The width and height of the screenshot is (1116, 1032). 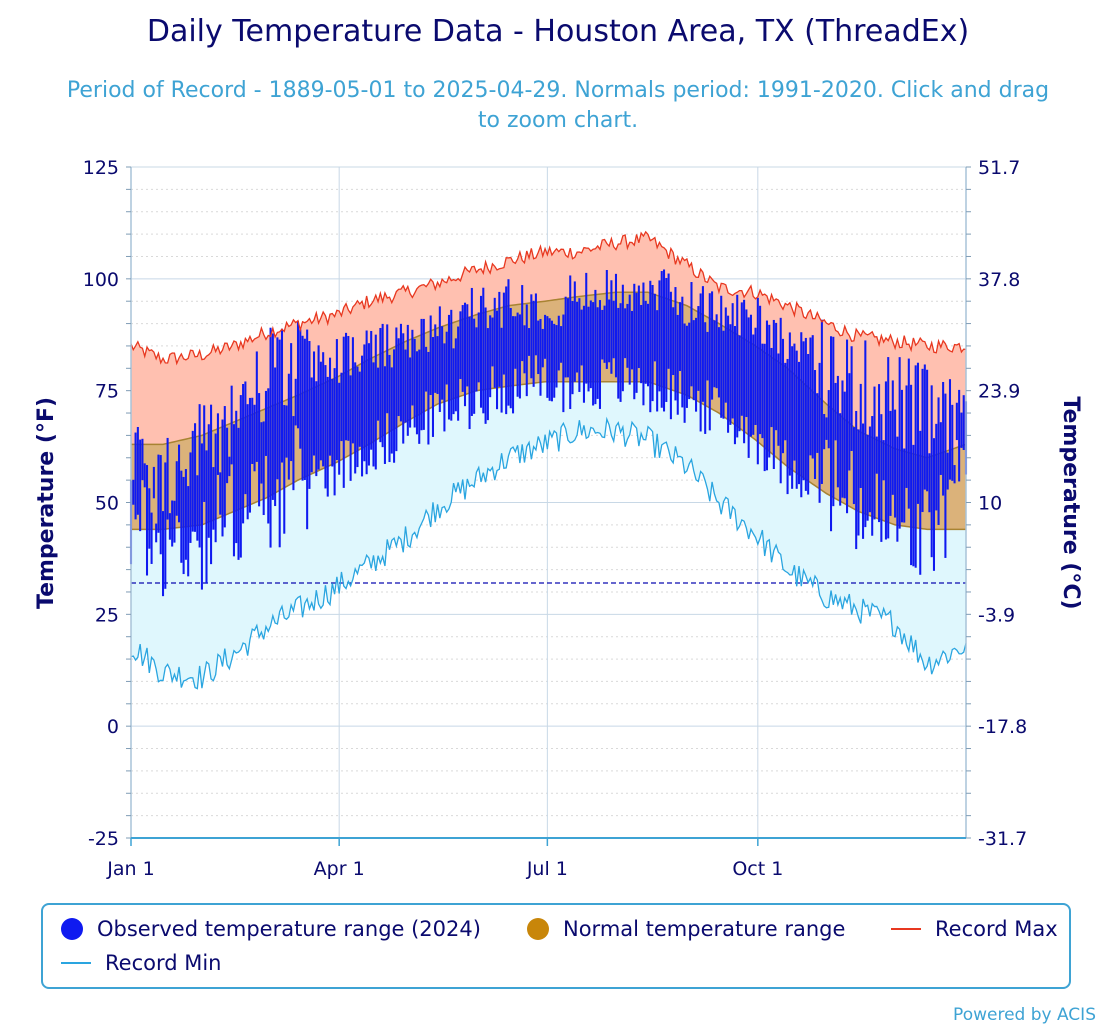 I want to click on record-min-line-icon, so click(x=76, y=963).